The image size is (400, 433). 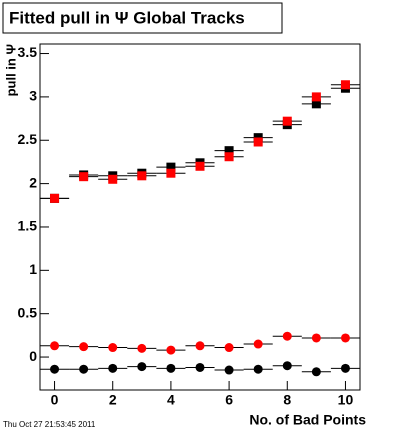 I want to click on x-tick-label: 6, so click(x=229, y=400).